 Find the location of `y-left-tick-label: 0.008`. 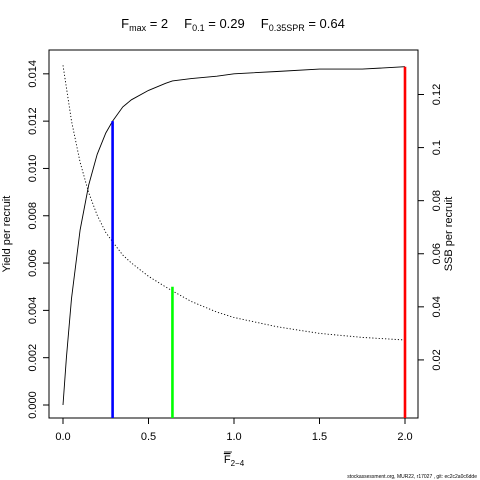

y-left-tick-label: 0.008 is located at coordinates (33, 216).